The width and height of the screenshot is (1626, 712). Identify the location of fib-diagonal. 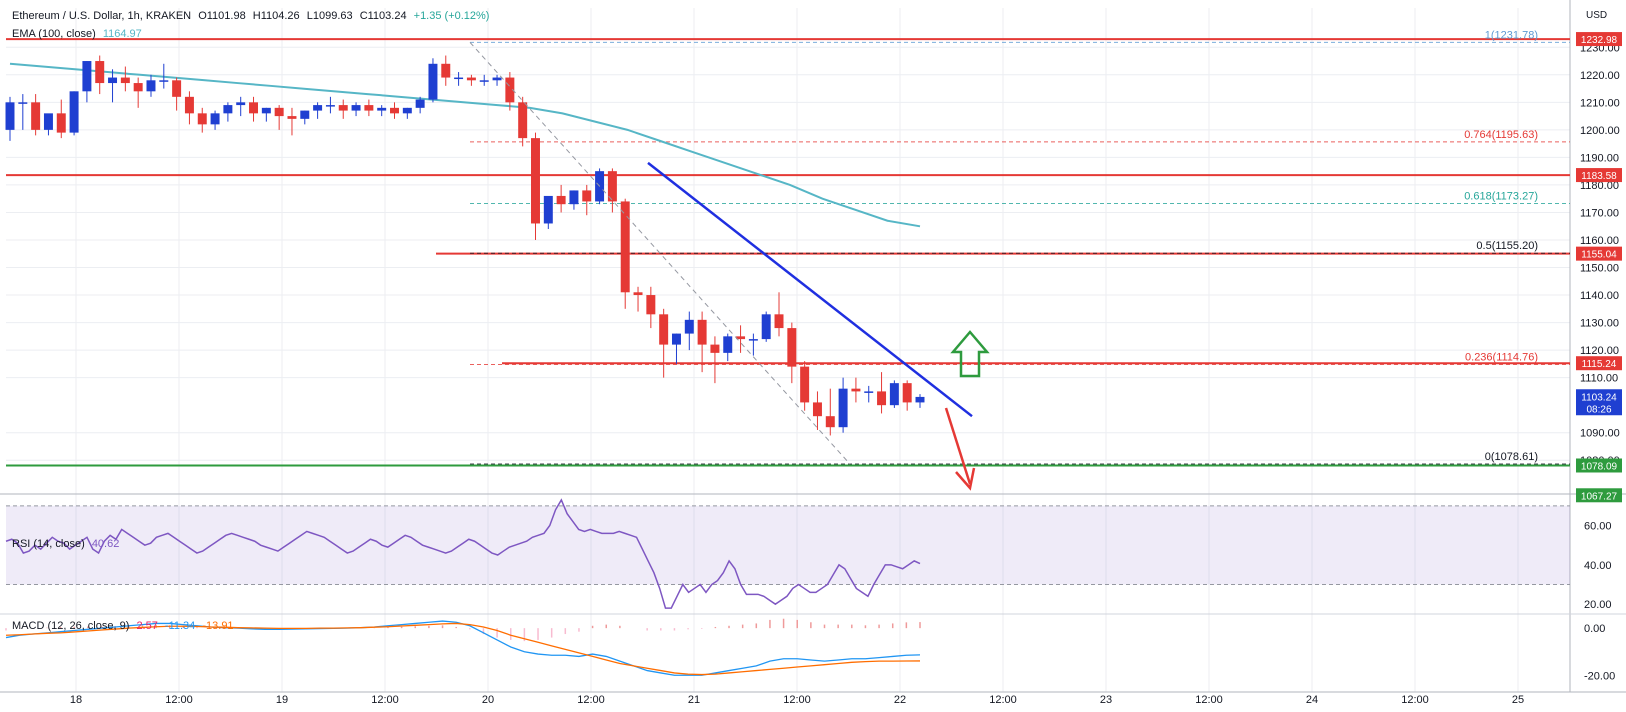
(660, 253).